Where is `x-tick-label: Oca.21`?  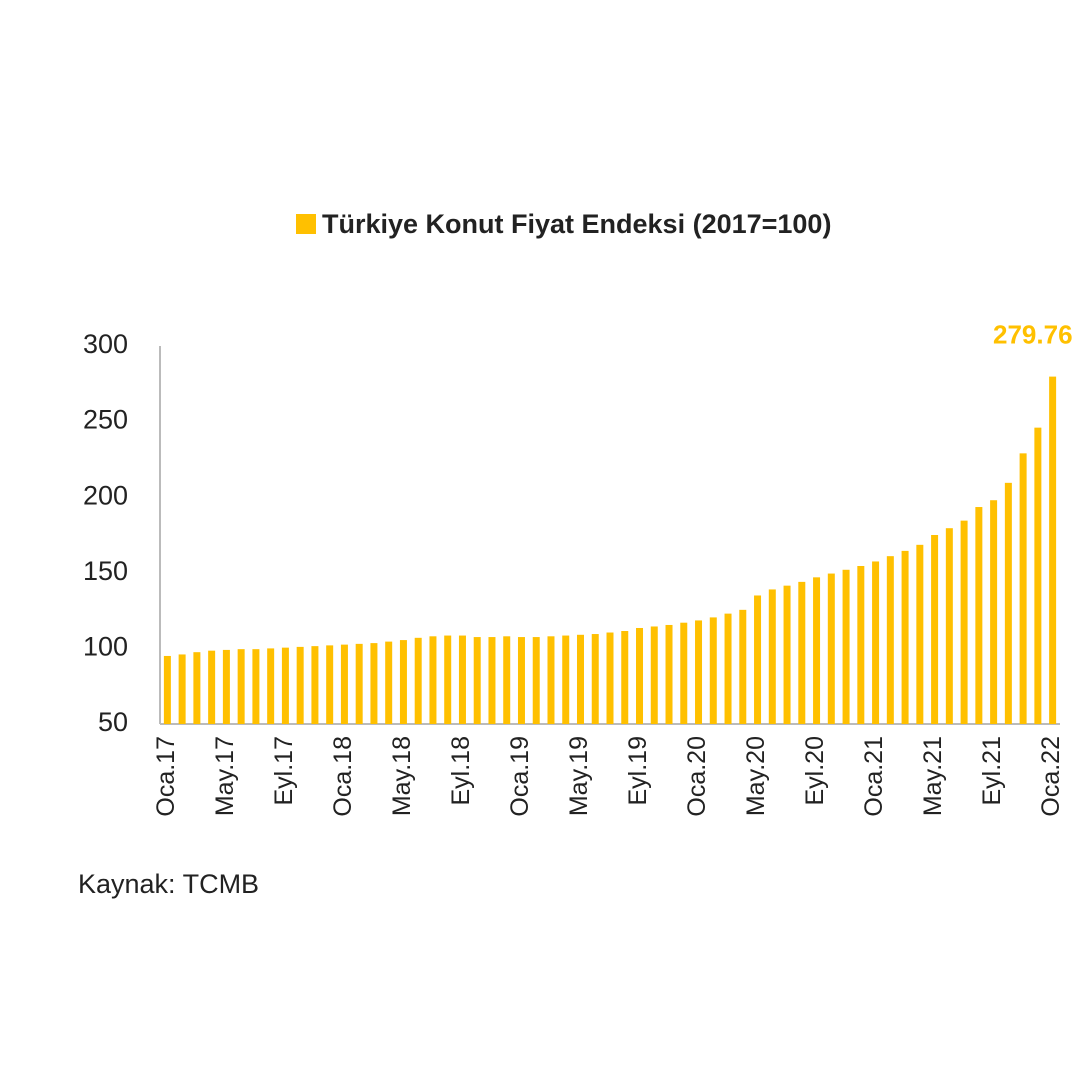 x-tick-label: Oca.21 is located at coordinates (874, 776).